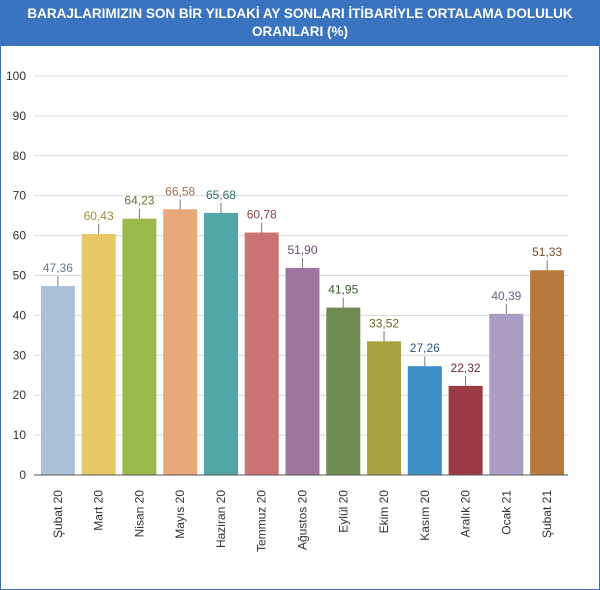 The width and height of the screenshot is (600, 590). What do you see at coordinates (58, 268) in the screenshot?
I see `value-label: 47,36` at bounding box center [58, 268].